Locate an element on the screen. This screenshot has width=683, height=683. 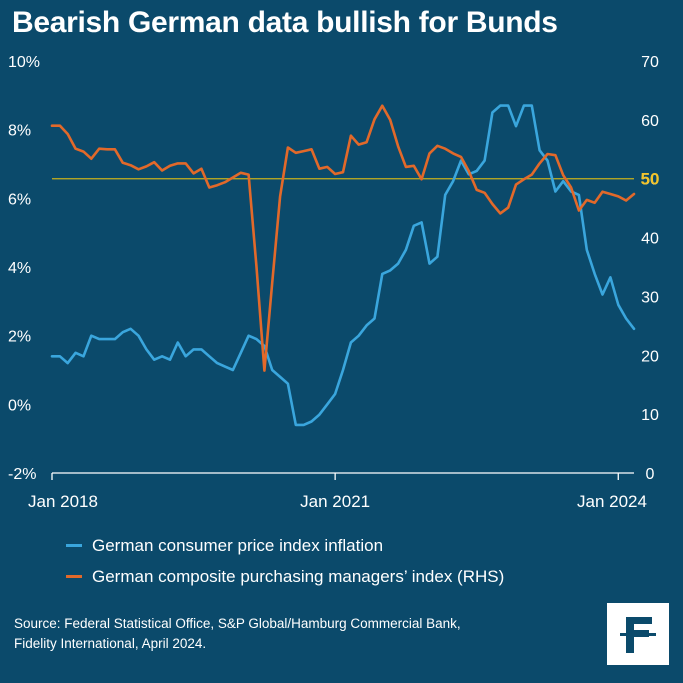
y-left-tick-label: 4% is located at coordinates (19, 268).